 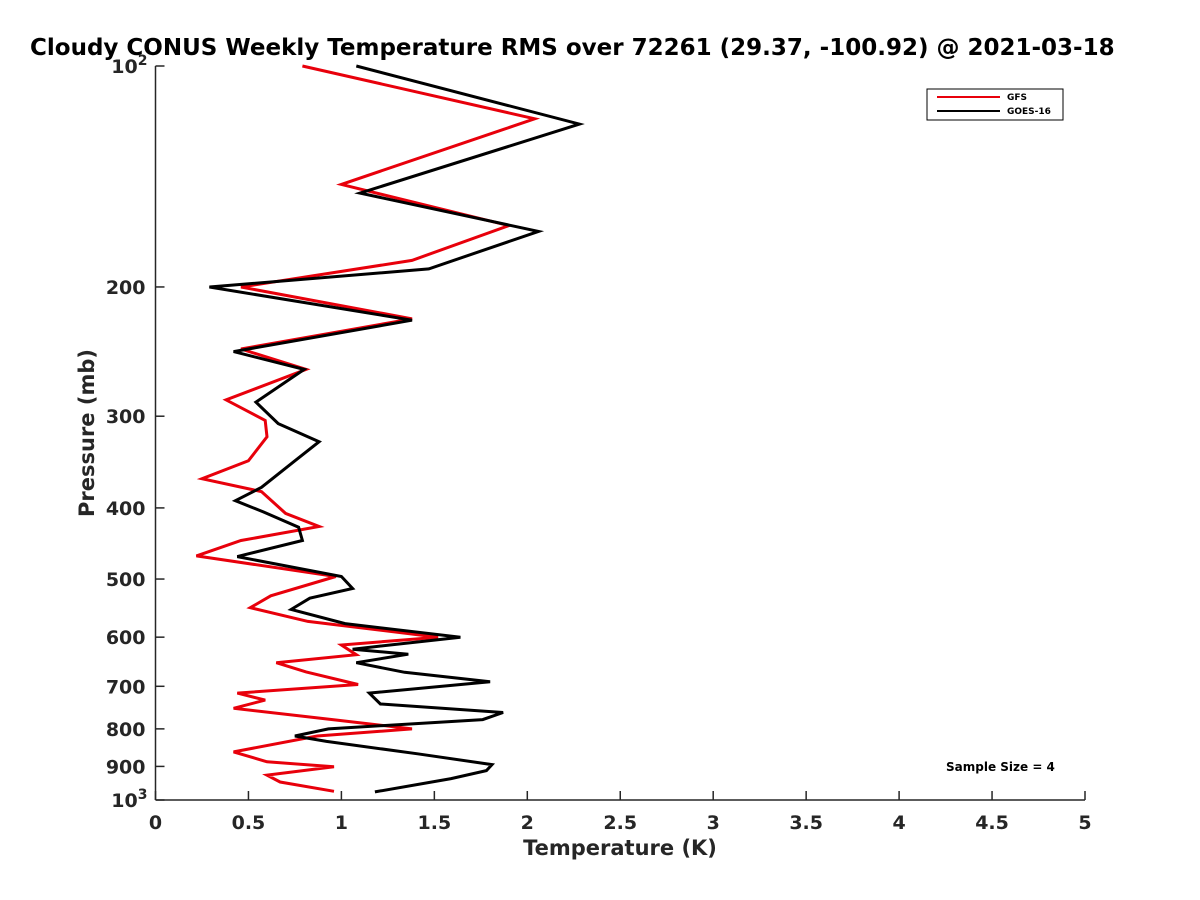 I want to click on x-tick-label: 4, so click(x=898, y=823).